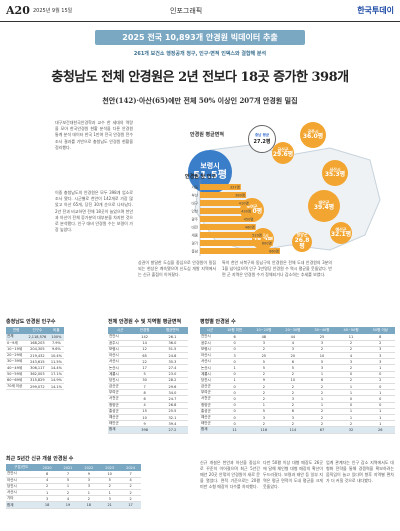 The height and width of the screenshot is (531, 400). I want to click on table-cell: 9.6%, so click(56, 350).